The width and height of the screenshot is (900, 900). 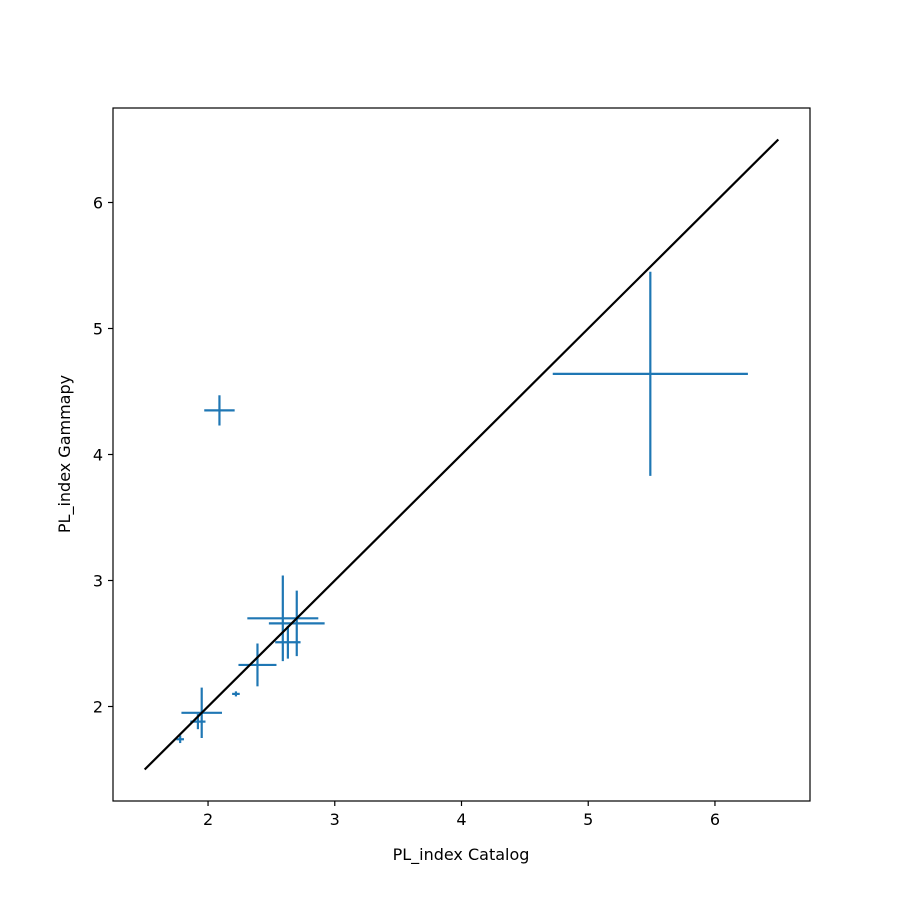 What do you see at coordinates (98, 455) in the screenshot?
I see `y-tick-label: 4` at bounding box center [98, 455].